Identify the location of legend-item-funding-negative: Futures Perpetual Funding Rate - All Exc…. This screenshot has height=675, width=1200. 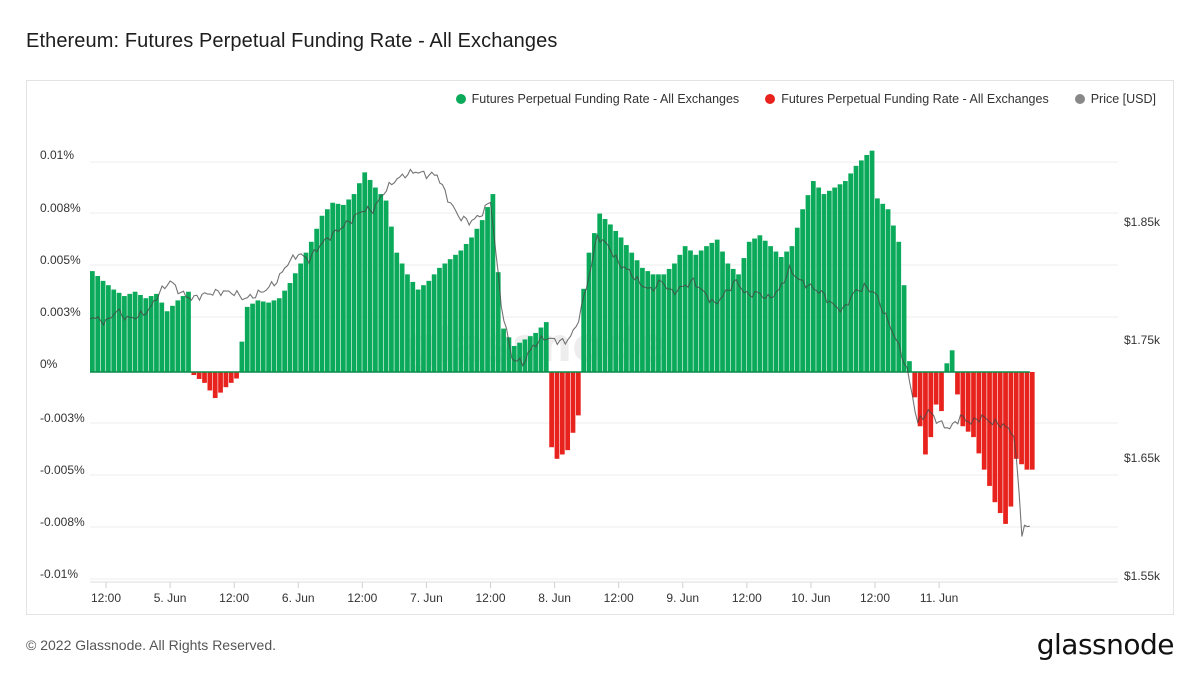
(907, 99).